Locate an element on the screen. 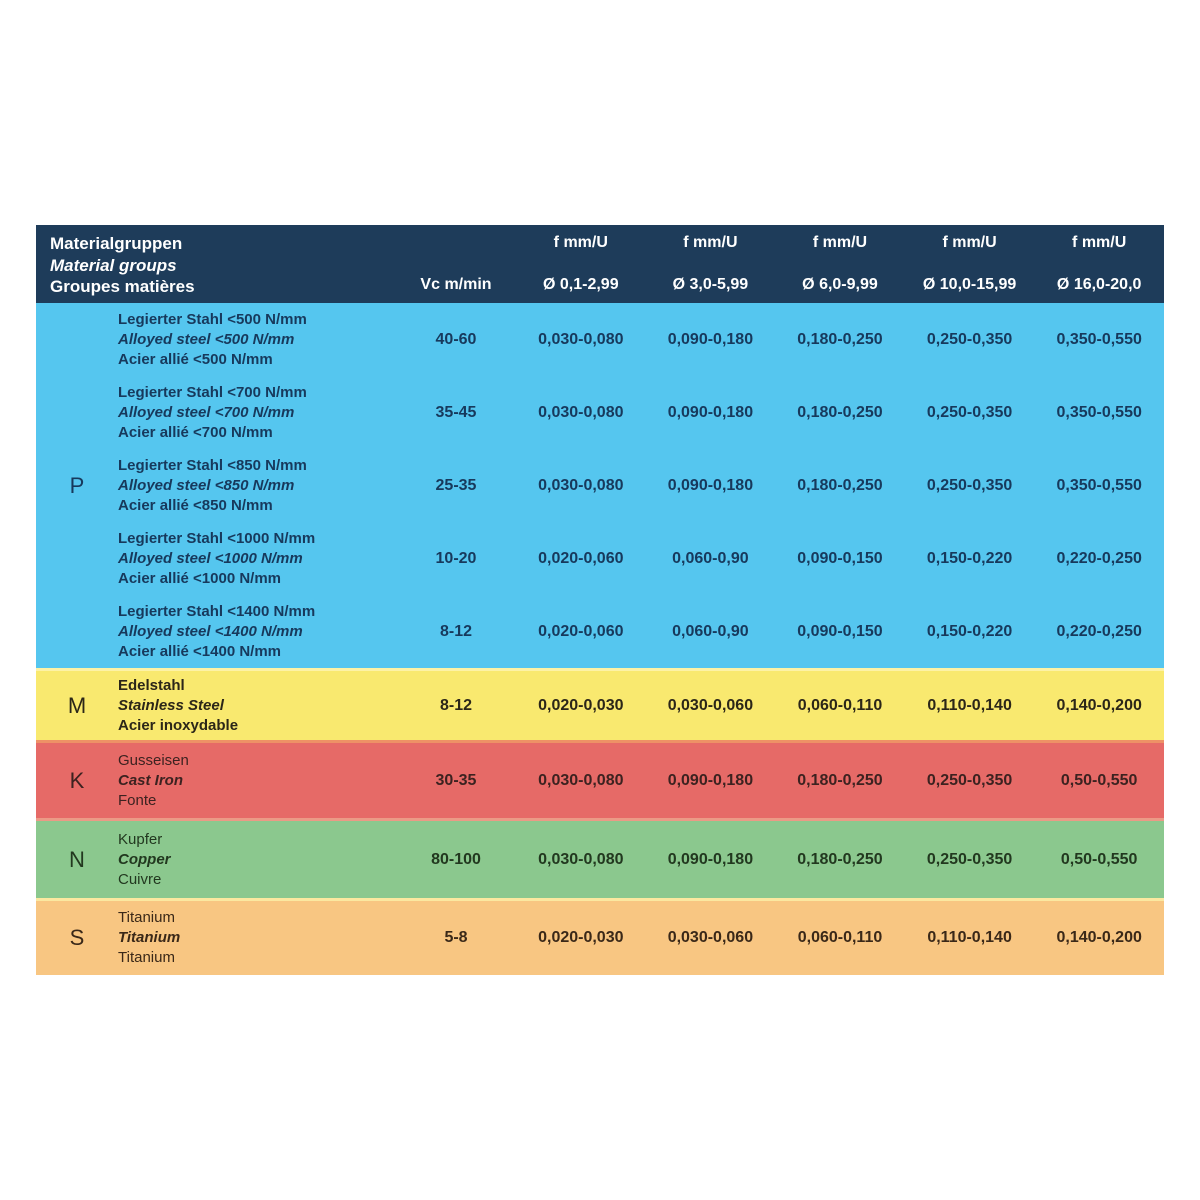 The width and height of the screenshot is (1200, 1200). feed-value-5: 0,140-0,200 is located at coordinates (1099, 705).